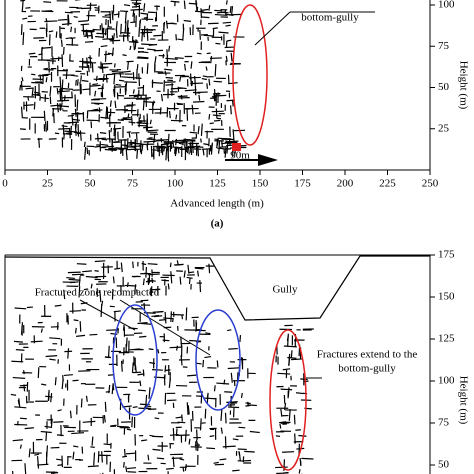 The height and width of the screenshot is (474, 474). Describe the element at coordinates (446, 297) in the screenshot. I see `y-tick-label: 150` at that location.